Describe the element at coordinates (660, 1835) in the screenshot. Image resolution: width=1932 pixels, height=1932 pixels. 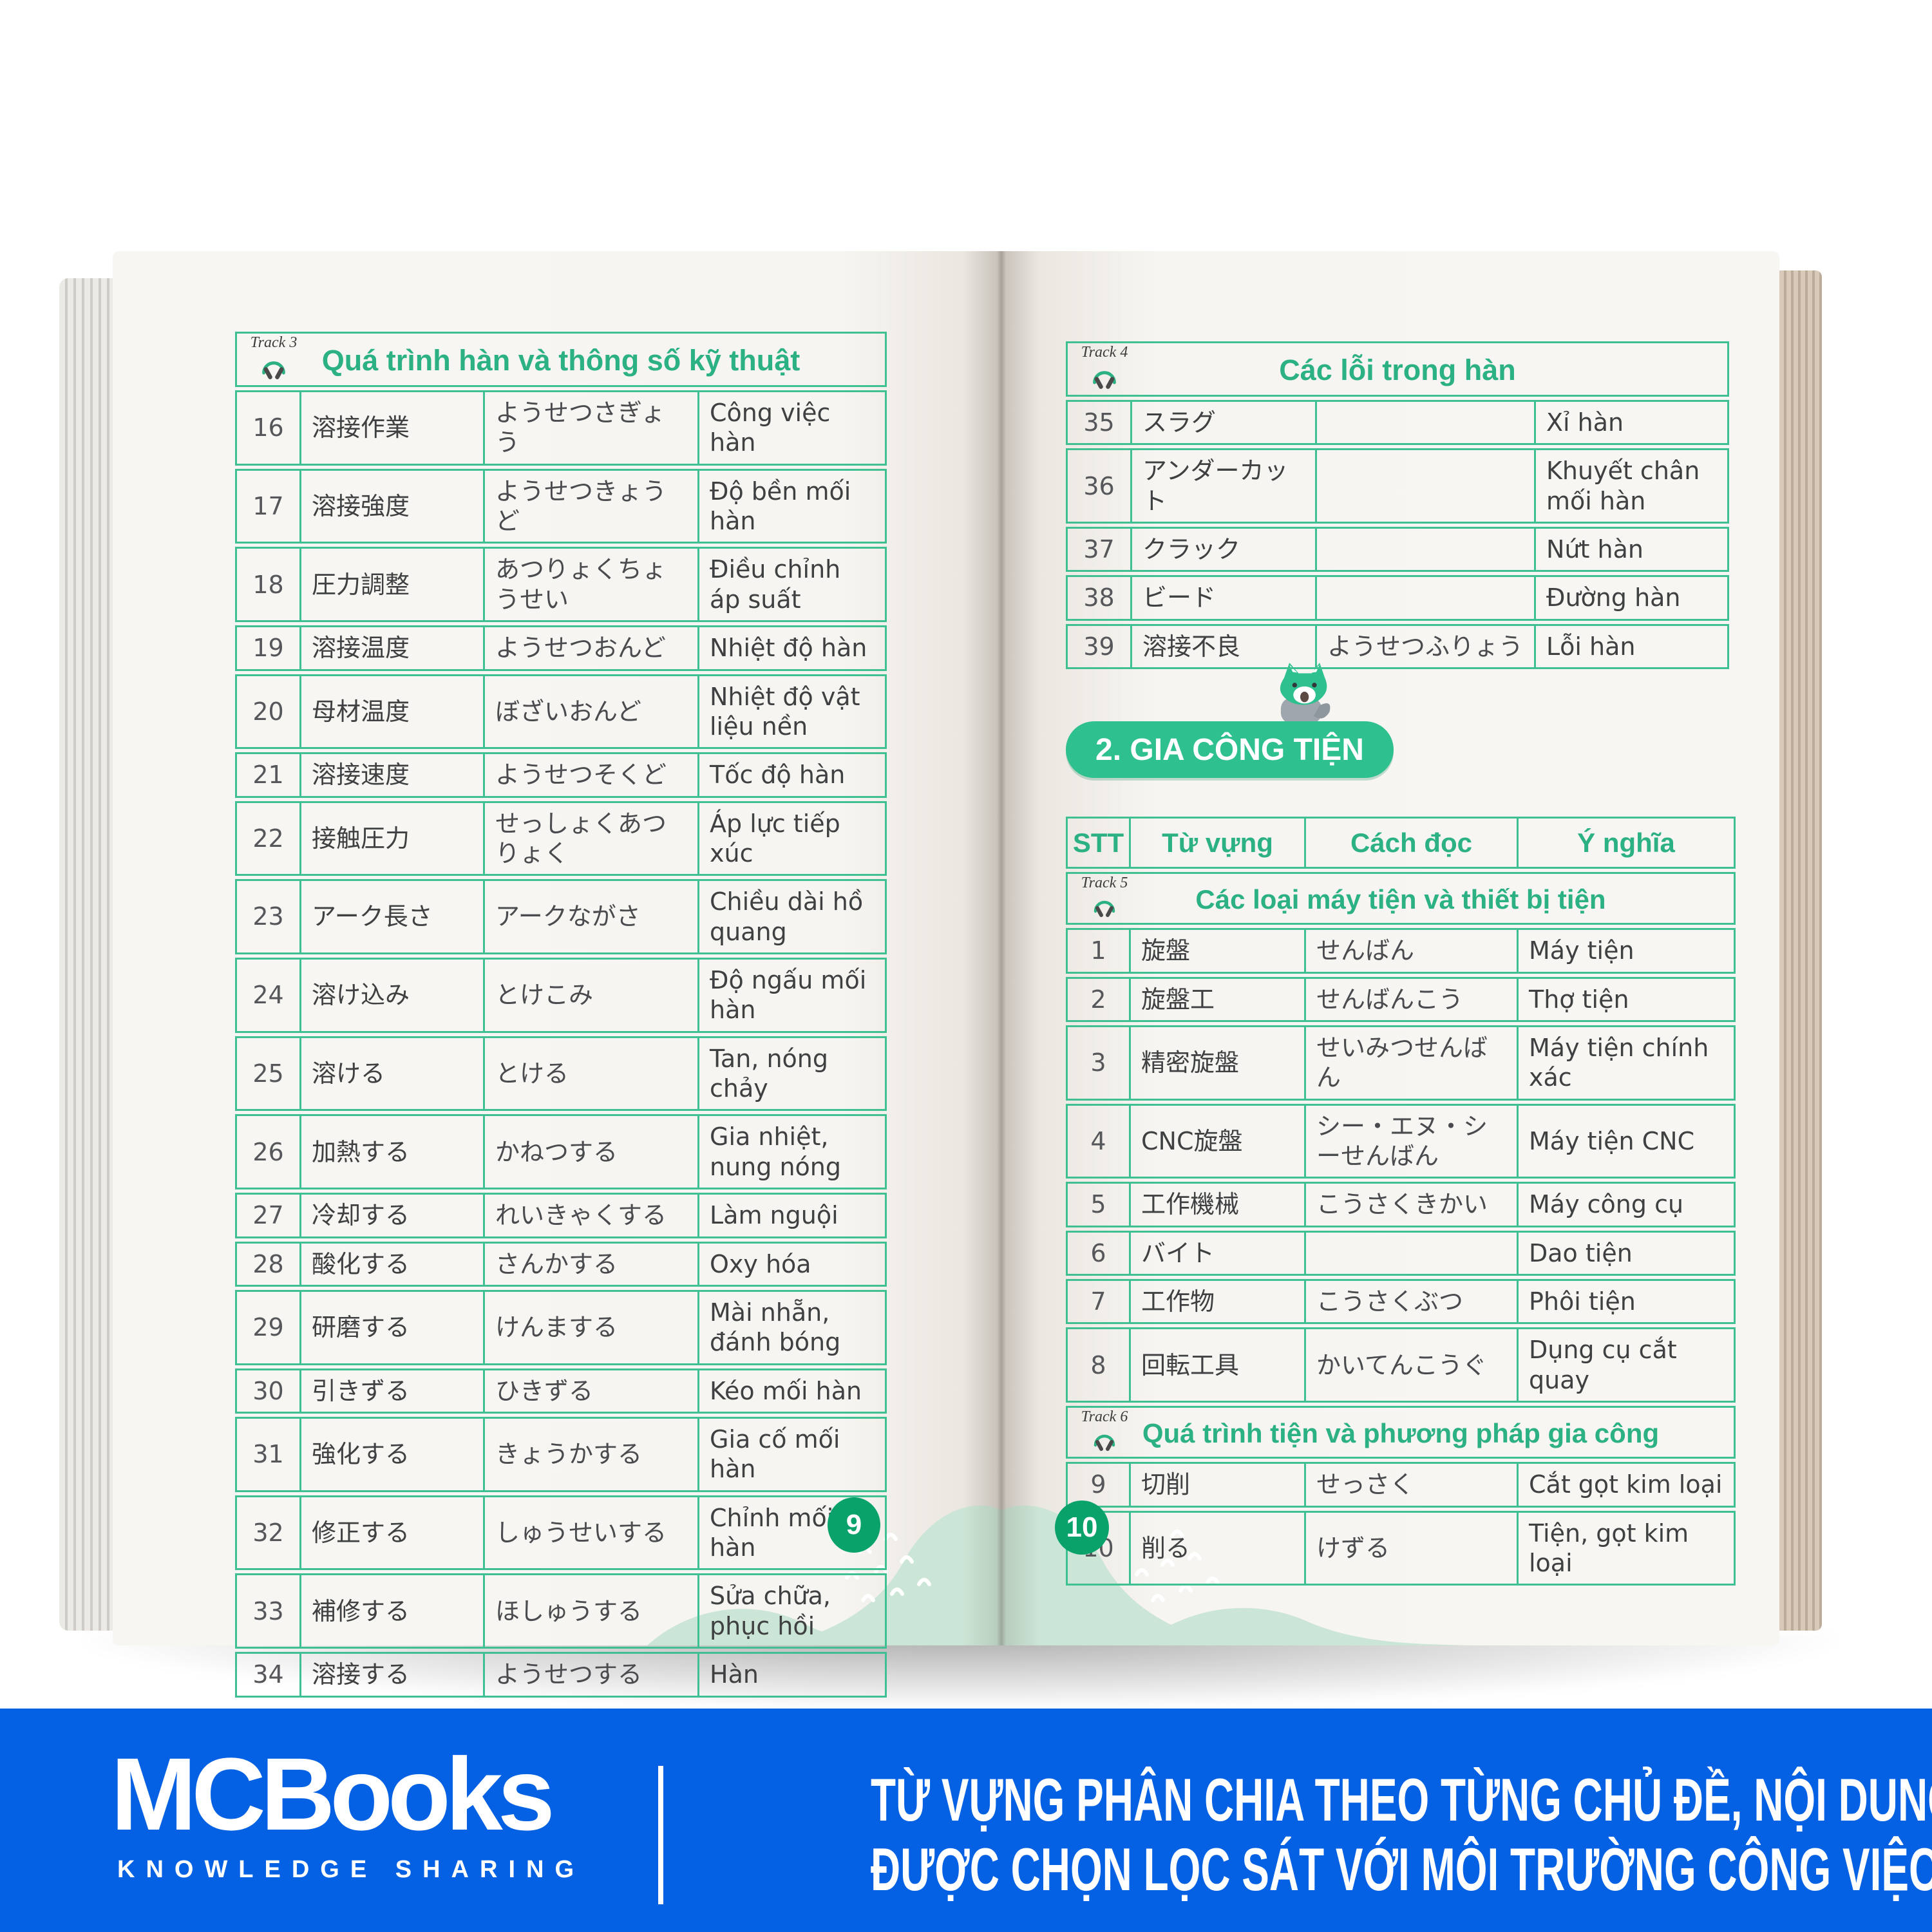
I see `banner-divider` at that location.